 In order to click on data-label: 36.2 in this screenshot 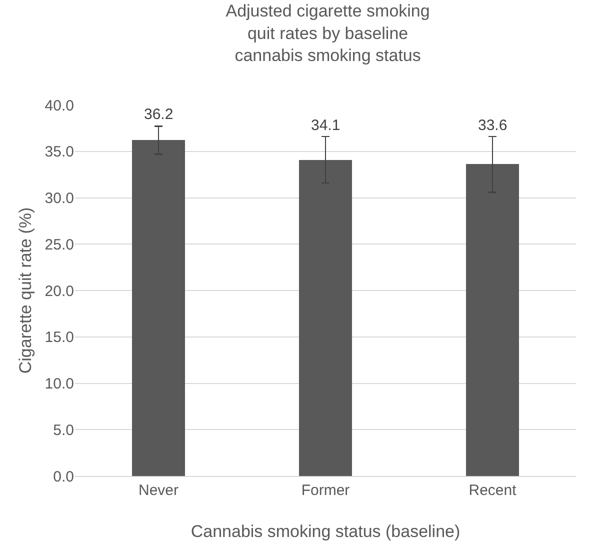, I will do `click(159, 114)`.